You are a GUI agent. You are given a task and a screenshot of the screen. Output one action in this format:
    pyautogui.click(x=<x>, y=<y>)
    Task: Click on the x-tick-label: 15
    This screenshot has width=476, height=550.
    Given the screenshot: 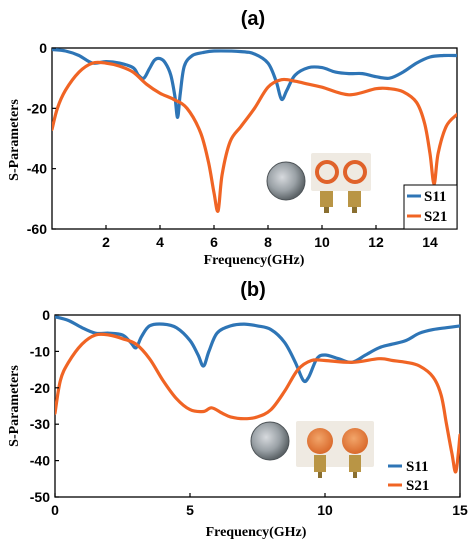 What is the action you would take?
    pyautogui.click(x=460, y=510)
    